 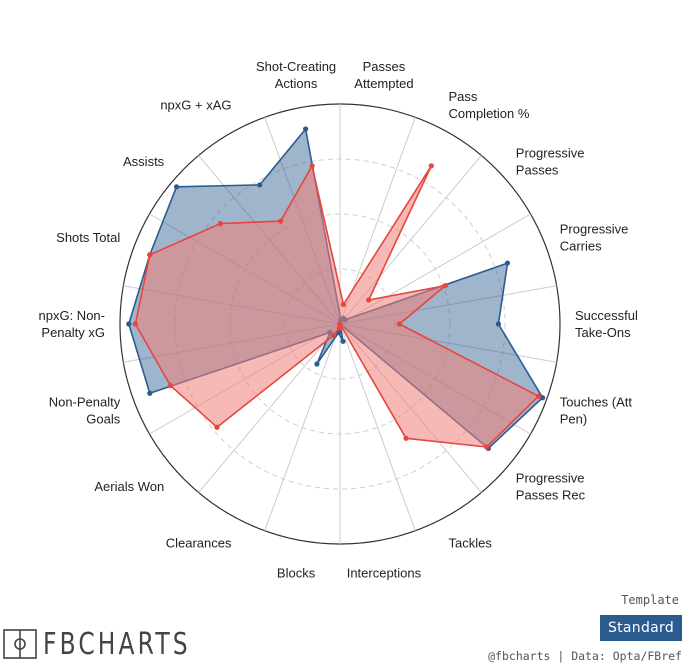 I want to click on axis-label-line: Goals, so click(x=103, y=419).